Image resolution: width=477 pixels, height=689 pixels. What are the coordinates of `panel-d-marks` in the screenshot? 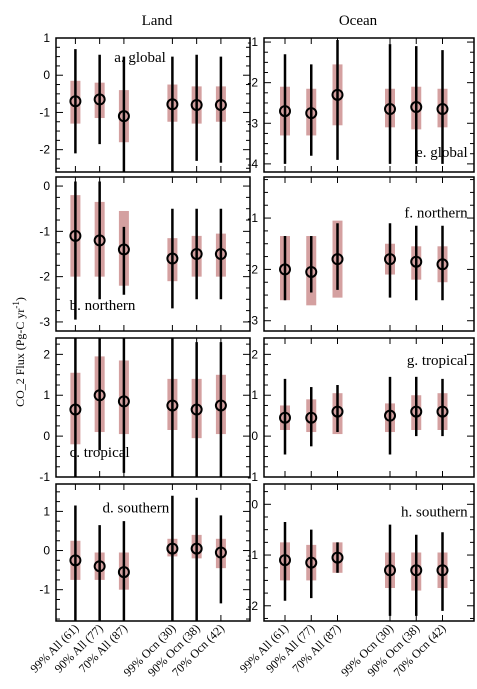 It's located at (148, 558).